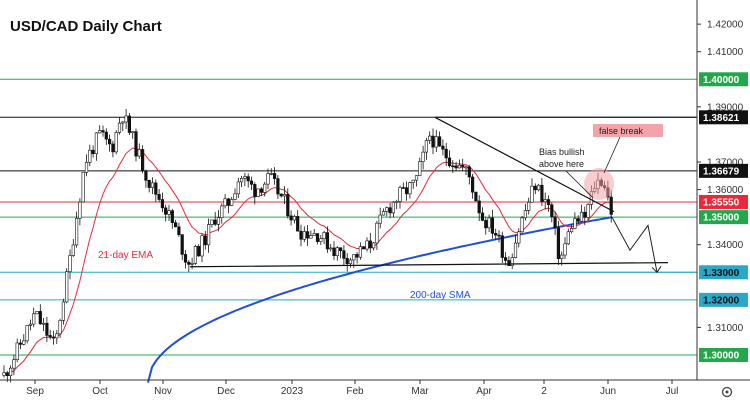 This screenshot has width=750, height=402. I want to click on settings-gear-icon, so click(727, 392).